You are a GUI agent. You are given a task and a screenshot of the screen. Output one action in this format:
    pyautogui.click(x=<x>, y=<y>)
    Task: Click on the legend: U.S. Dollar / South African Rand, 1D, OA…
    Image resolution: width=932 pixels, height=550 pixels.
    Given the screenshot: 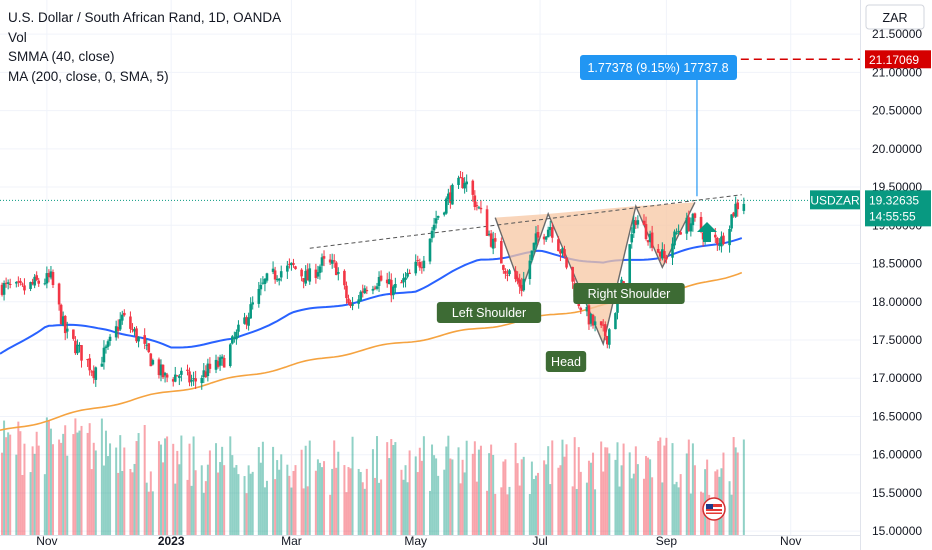 What is the action you would take?
    pyautogui.click(x=144, y=47)
    